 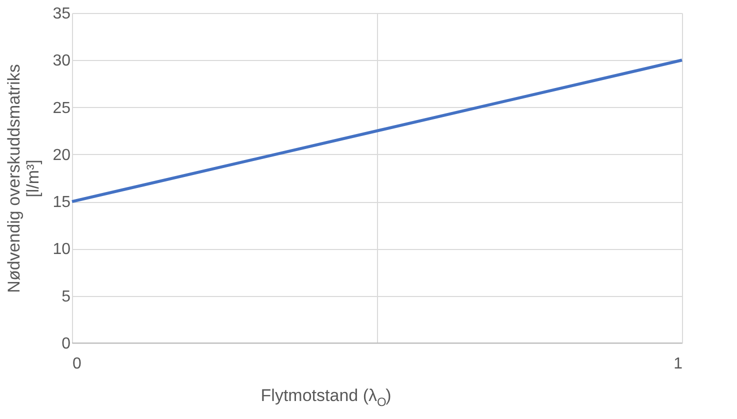 What do you see at coordinates (61, 108) in the screenshot?
I see `y-tick-label: 25` at bounding box center [61, 108].